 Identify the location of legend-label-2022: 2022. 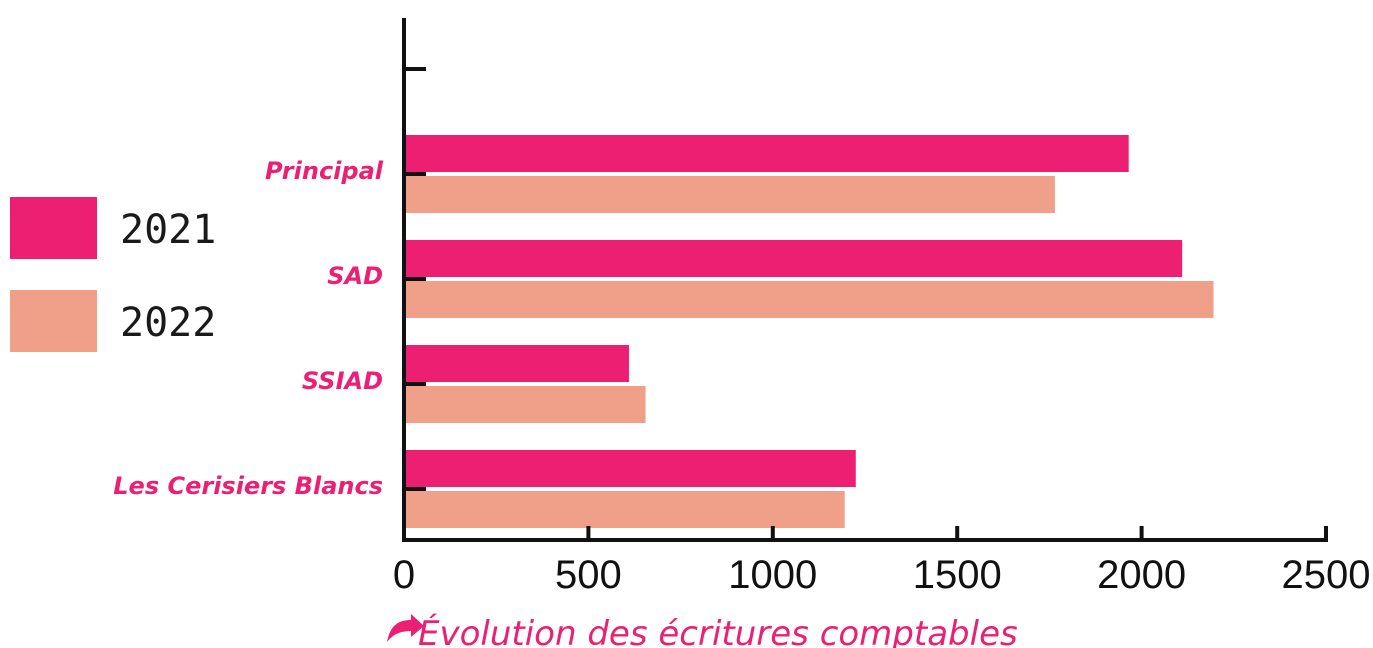
(168, 323).